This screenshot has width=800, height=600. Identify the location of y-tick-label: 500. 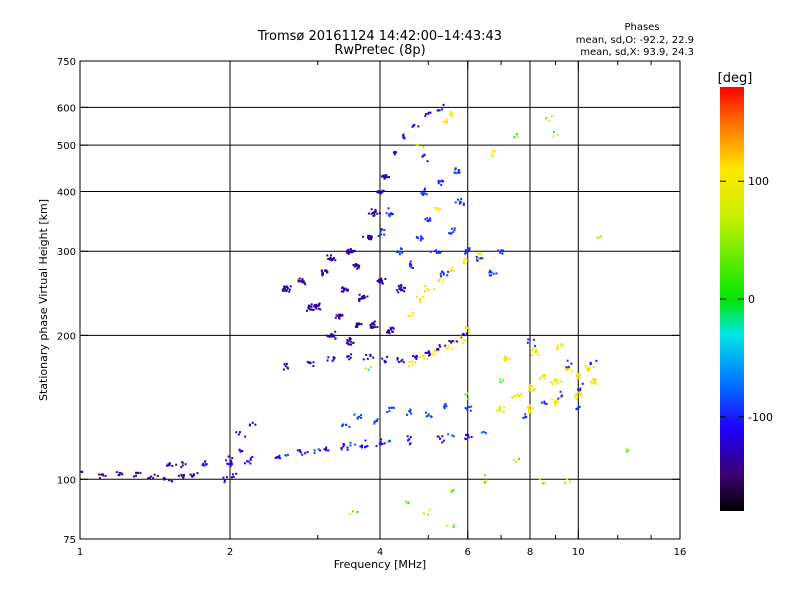
(66, 146).